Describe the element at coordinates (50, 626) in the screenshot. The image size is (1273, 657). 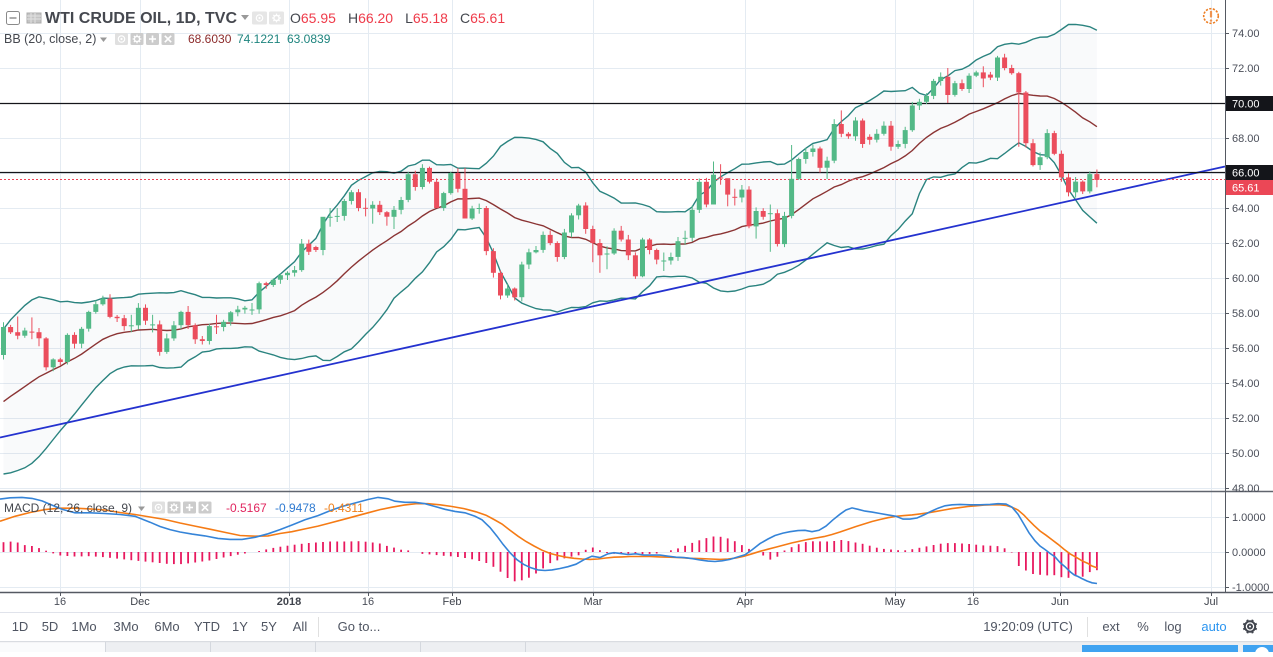
I see `svg-text: 5D` at that location.